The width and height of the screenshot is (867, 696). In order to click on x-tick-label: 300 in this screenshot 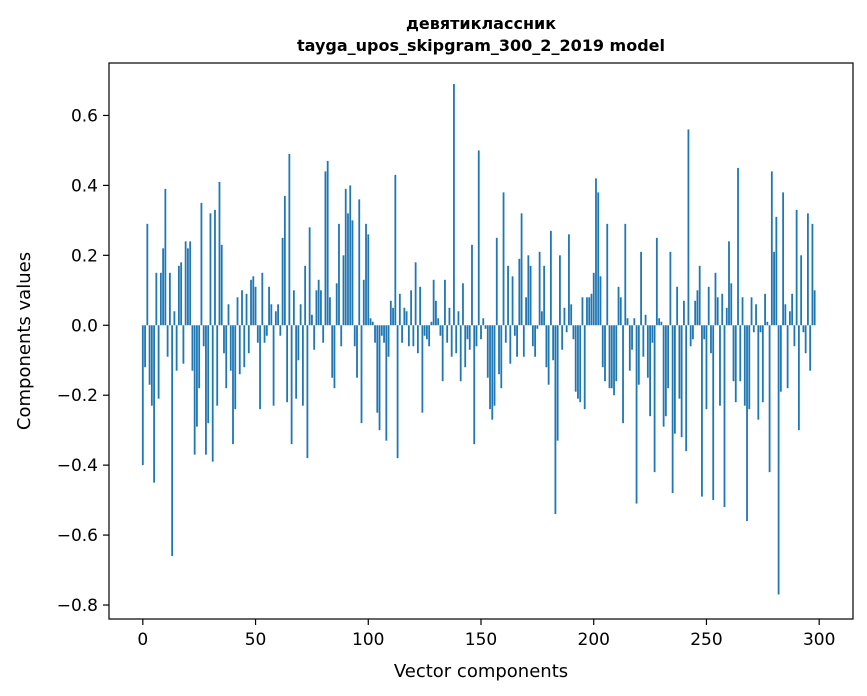, I will do `click(819, 640)`.